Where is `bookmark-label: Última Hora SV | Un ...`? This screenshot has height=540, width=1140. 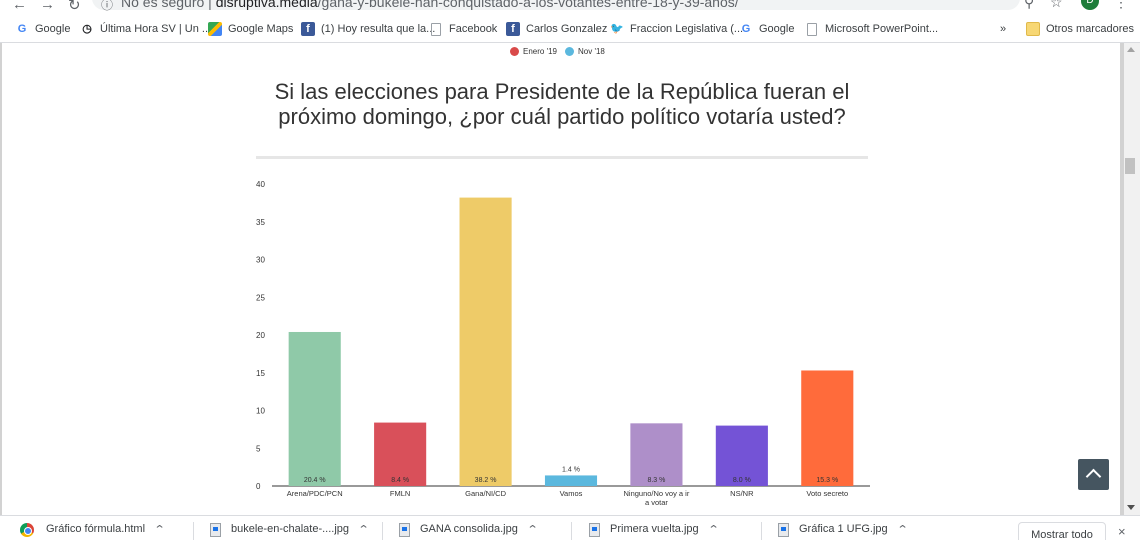 bookmark-label: Última Hora SV | Un ... is located at coordinates (156, 29).